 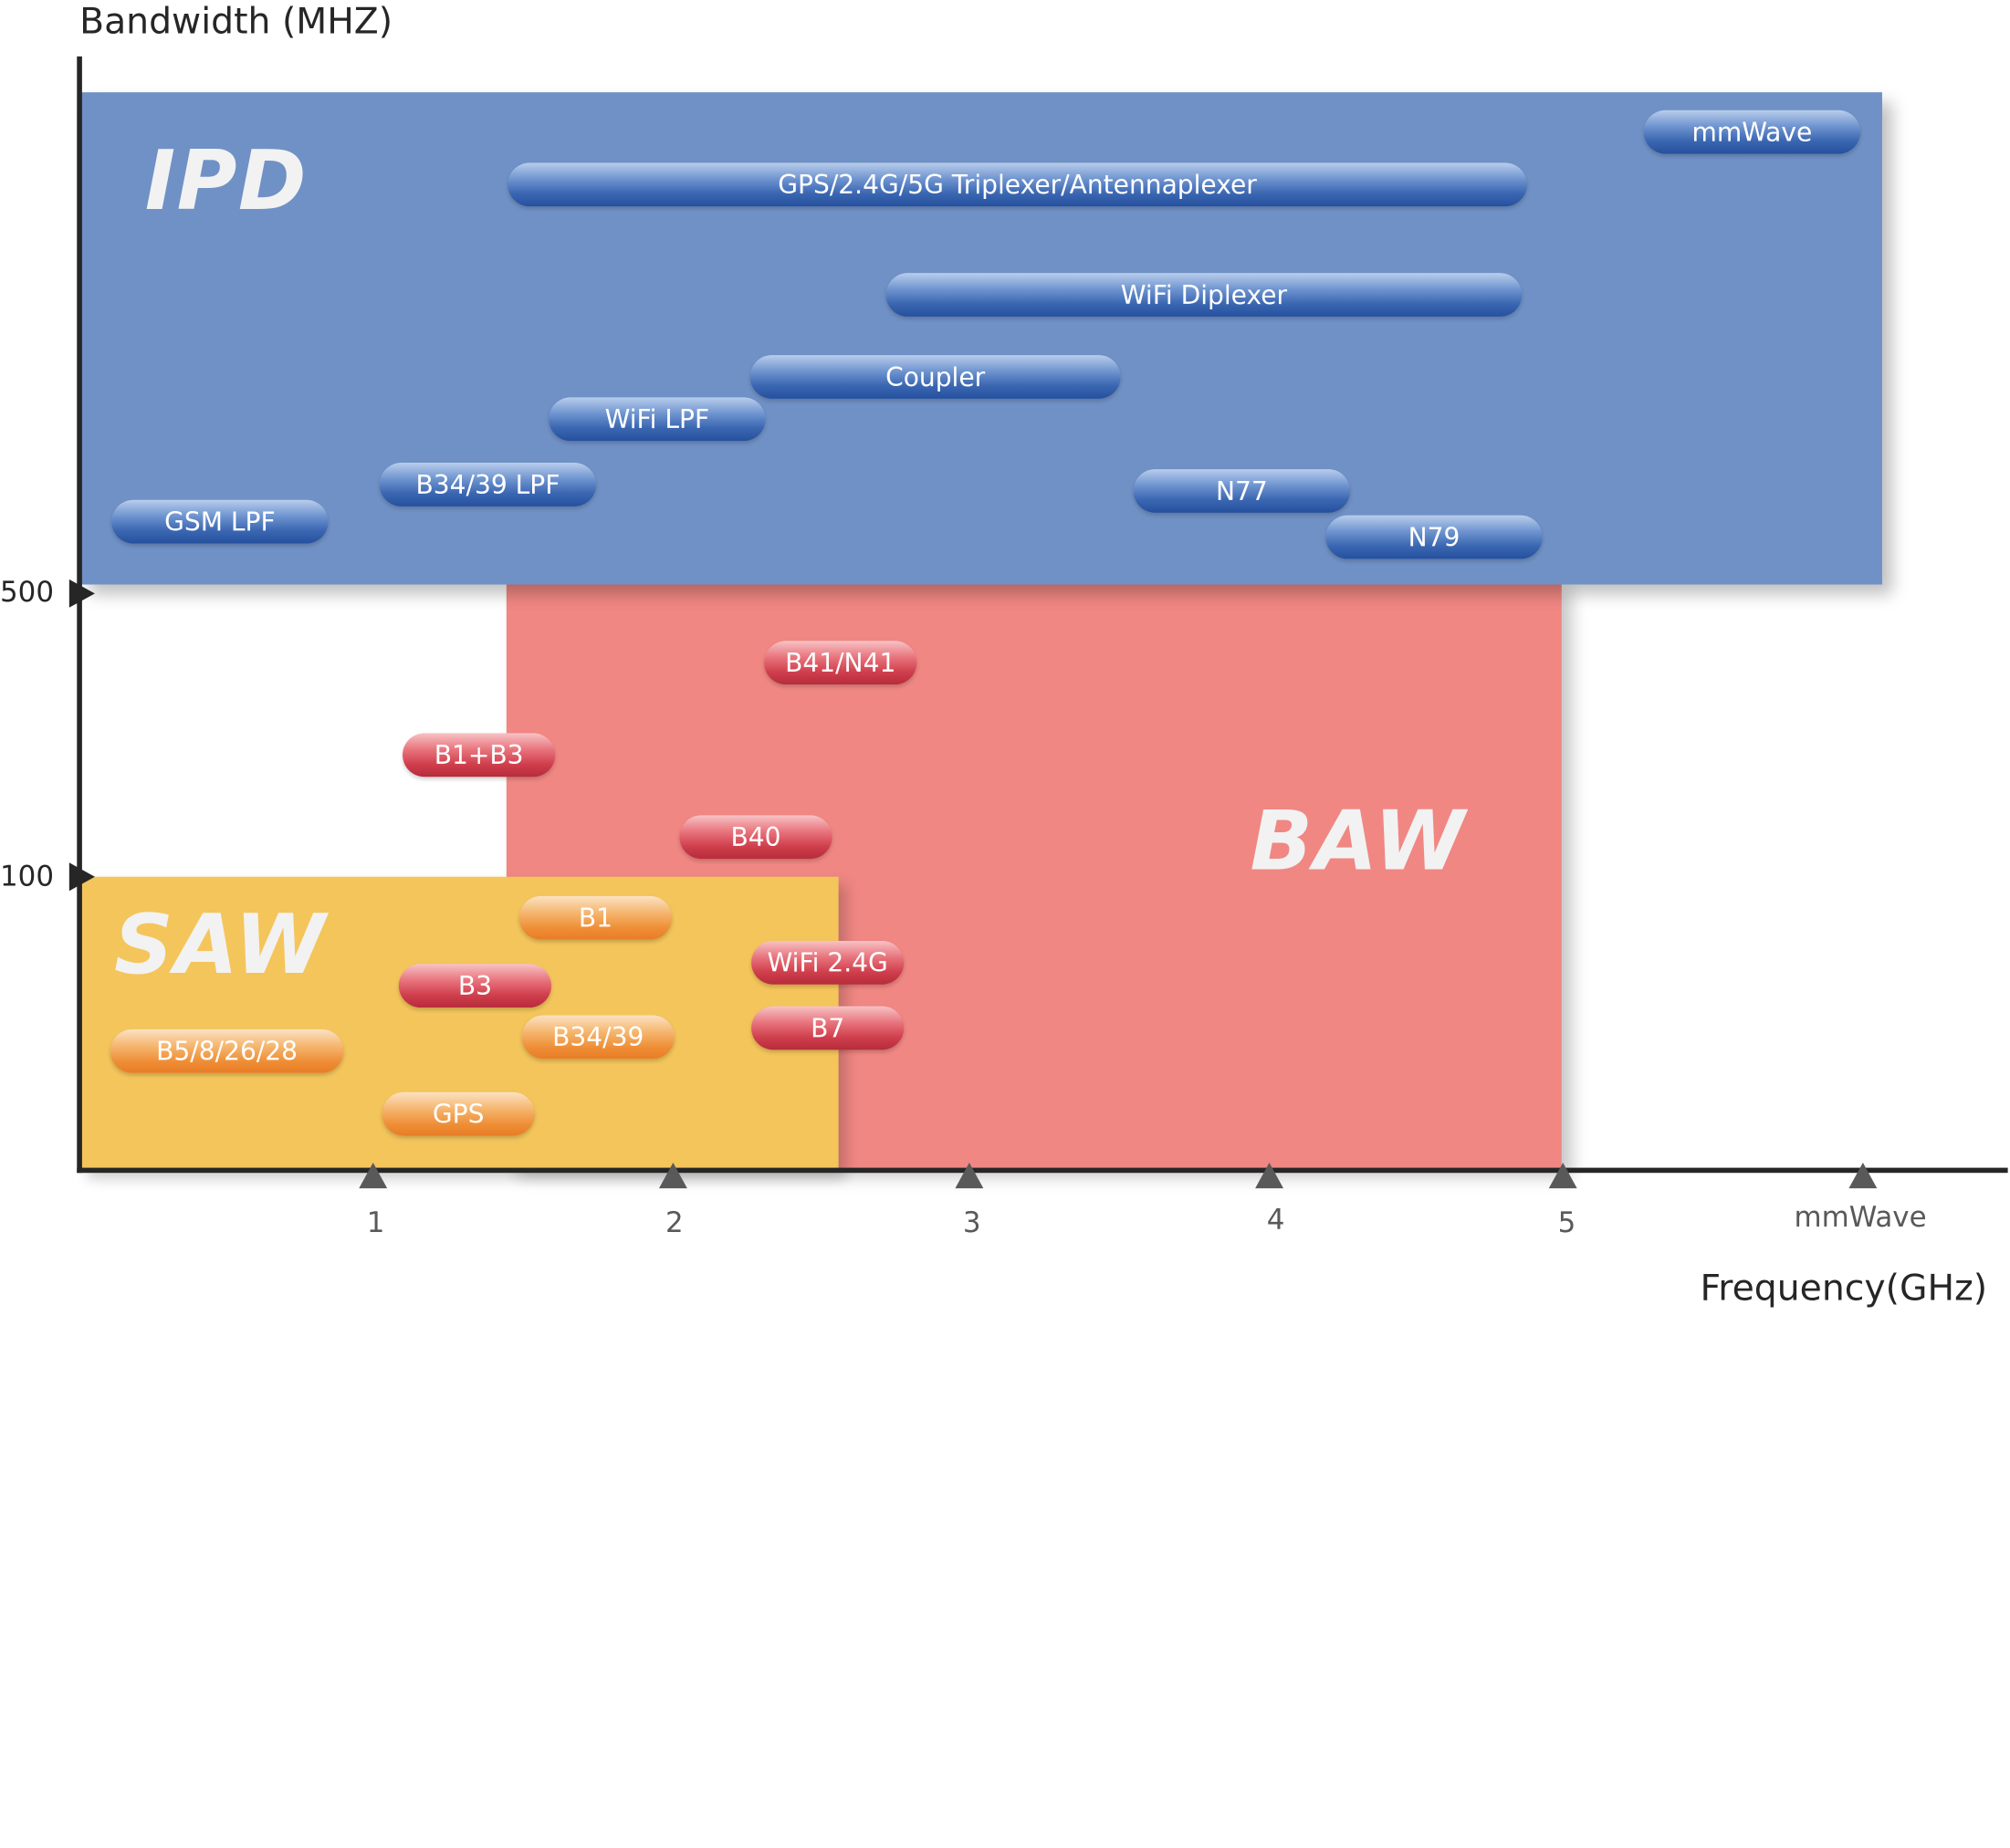 I want to click on x-tick-label: 2, so click(x=675, y=1223).